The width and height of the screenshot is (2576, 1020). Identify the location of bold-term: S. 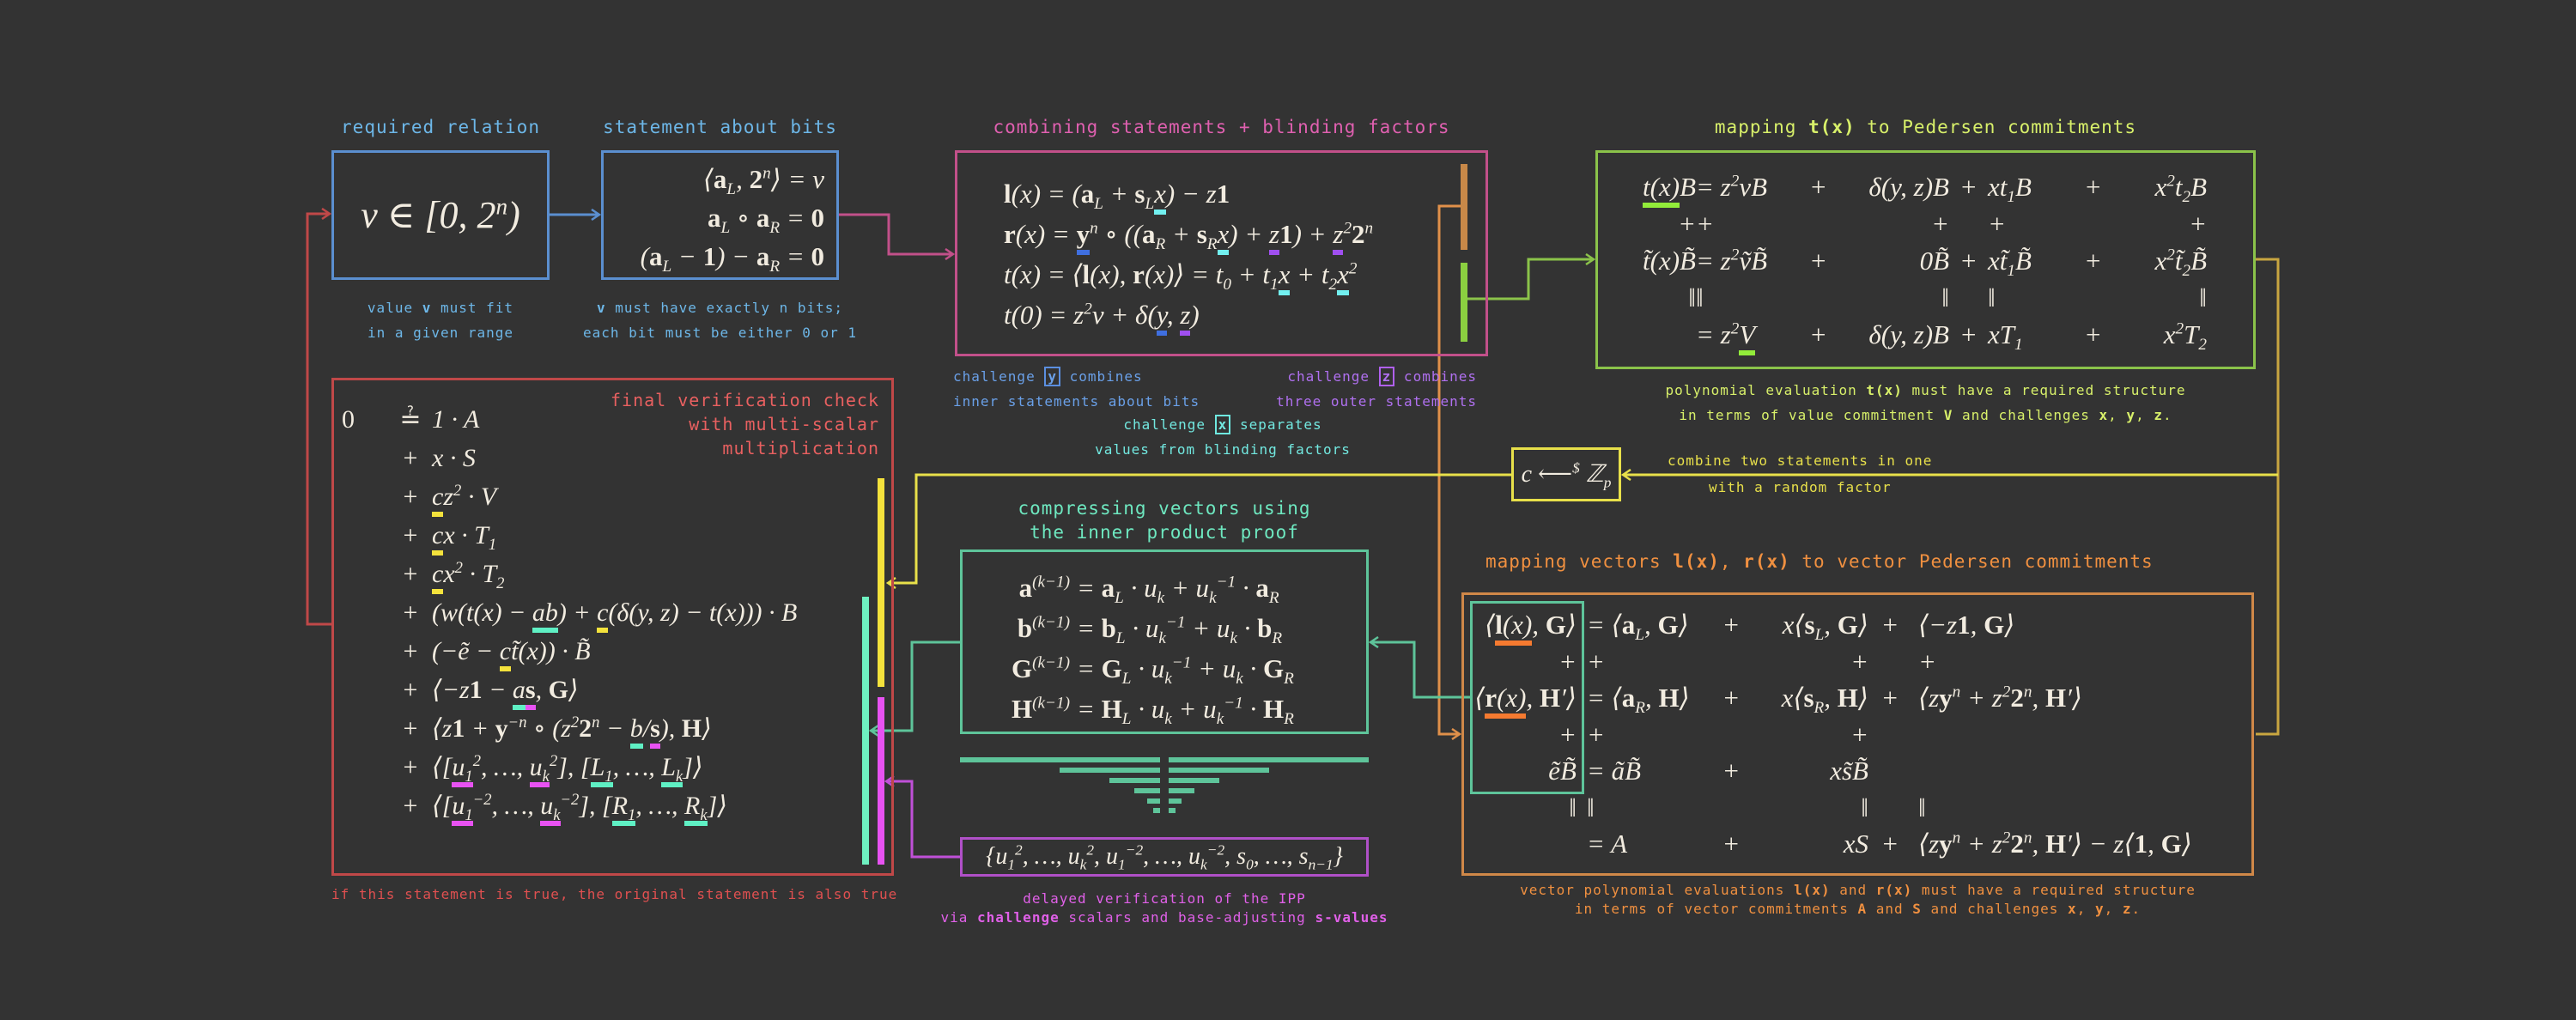
(1917, 909).